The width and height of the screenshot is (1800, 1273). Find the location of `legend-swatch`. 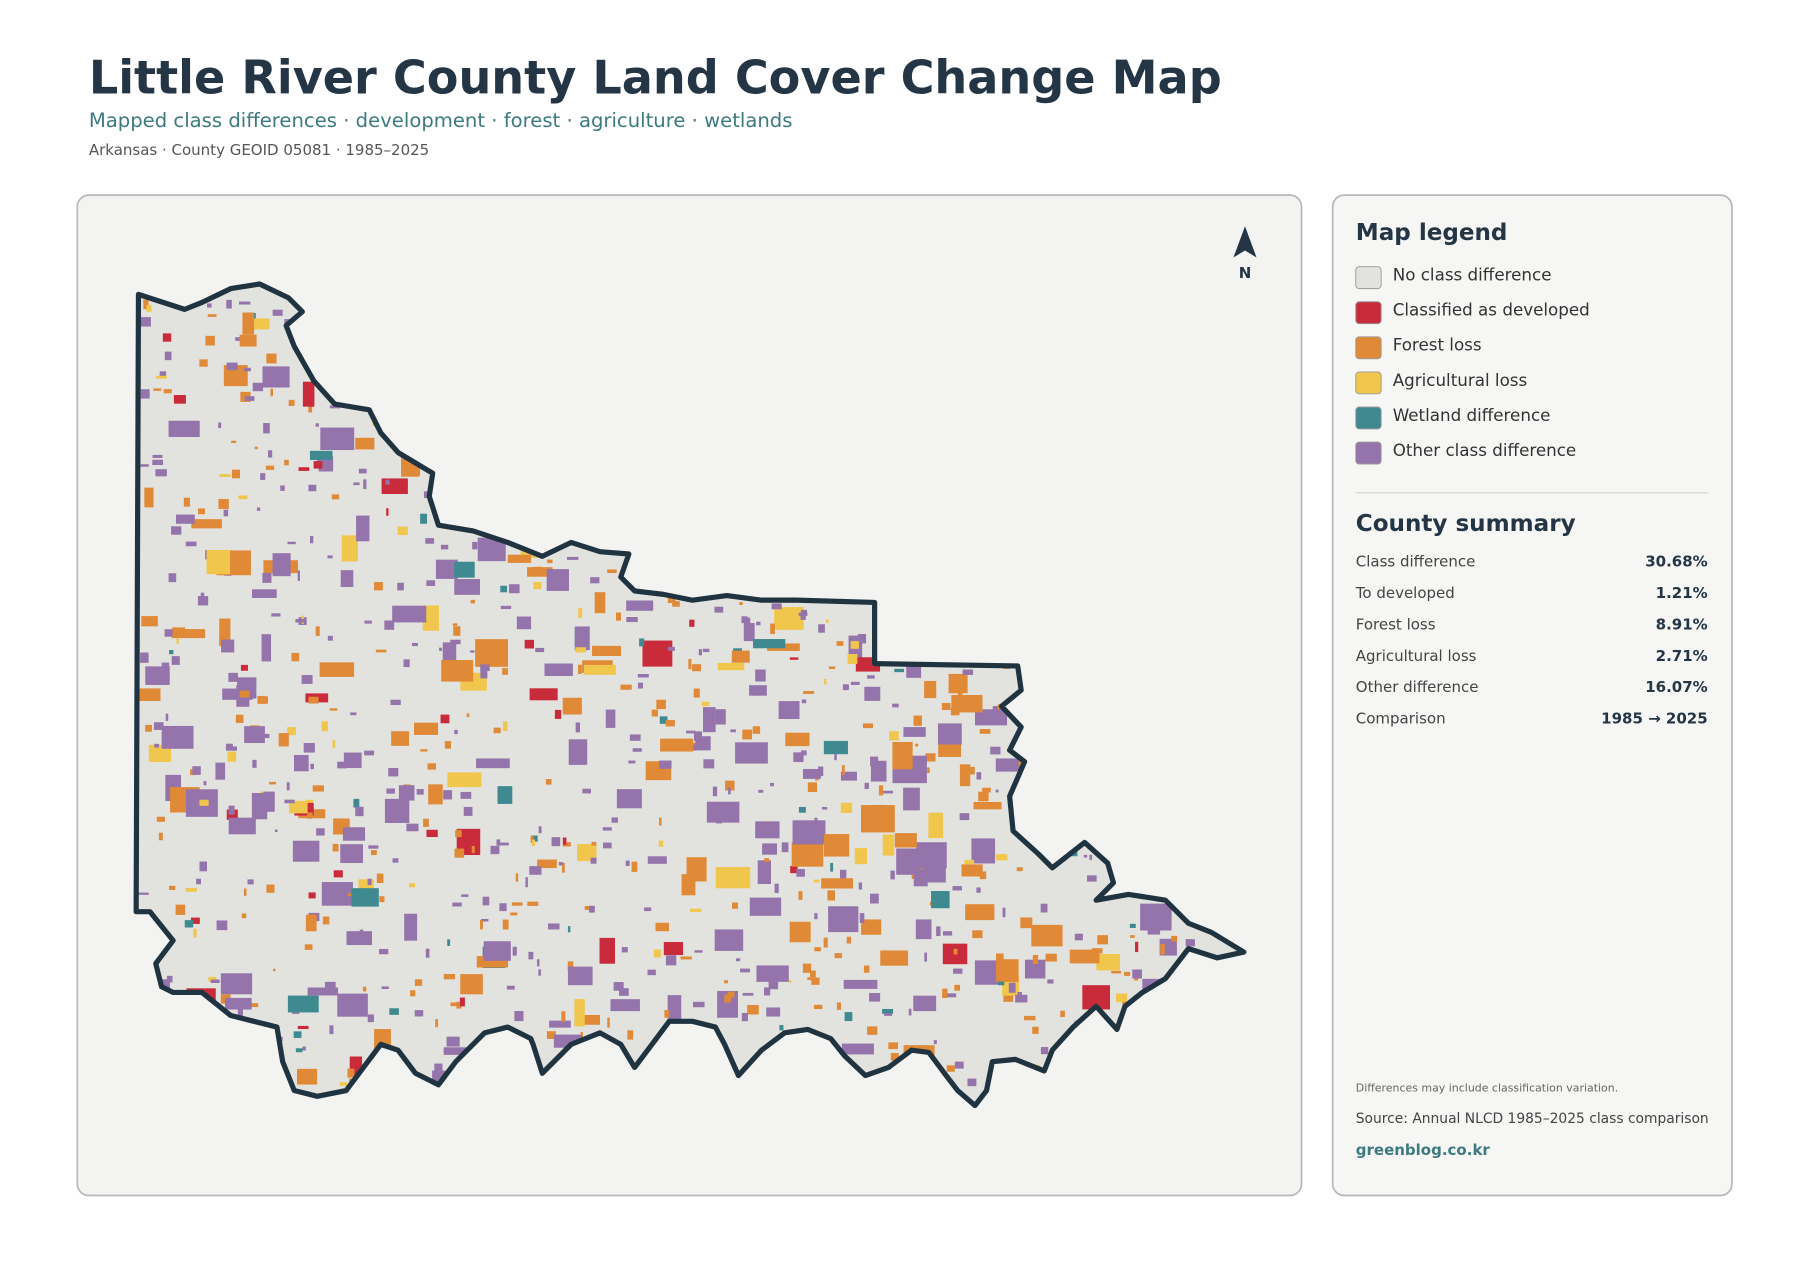

legend-swatch is located at coordinates (1368, 383).